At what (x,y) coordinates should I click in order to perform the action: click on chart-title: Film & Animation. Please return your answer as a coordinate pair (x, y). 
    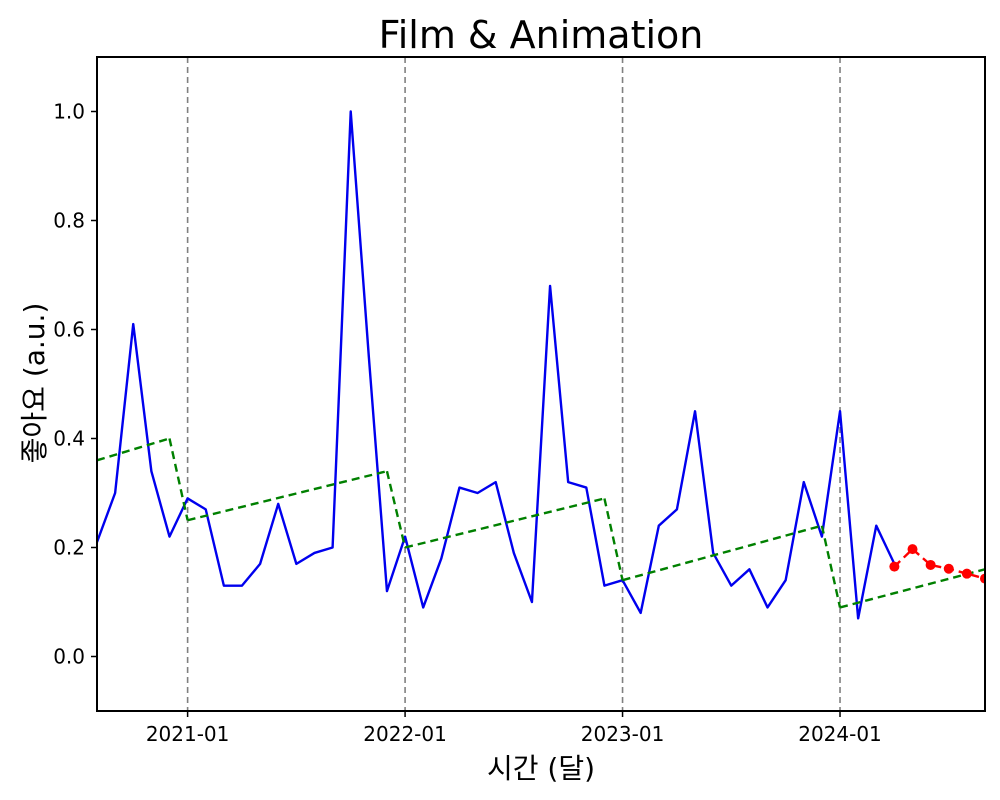
    Looking at the image, I should click on (541, 35).